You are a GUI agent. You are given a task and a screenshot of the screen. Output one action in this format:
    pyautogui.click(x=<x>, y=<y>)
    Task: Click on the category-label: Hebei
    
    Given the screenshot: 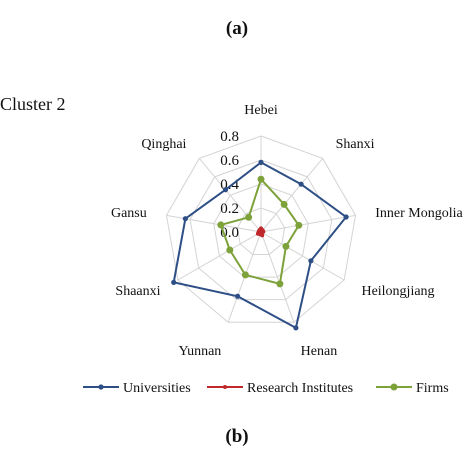 What is the action you would take?
    pyautogui.click(x=261, y=110)
    